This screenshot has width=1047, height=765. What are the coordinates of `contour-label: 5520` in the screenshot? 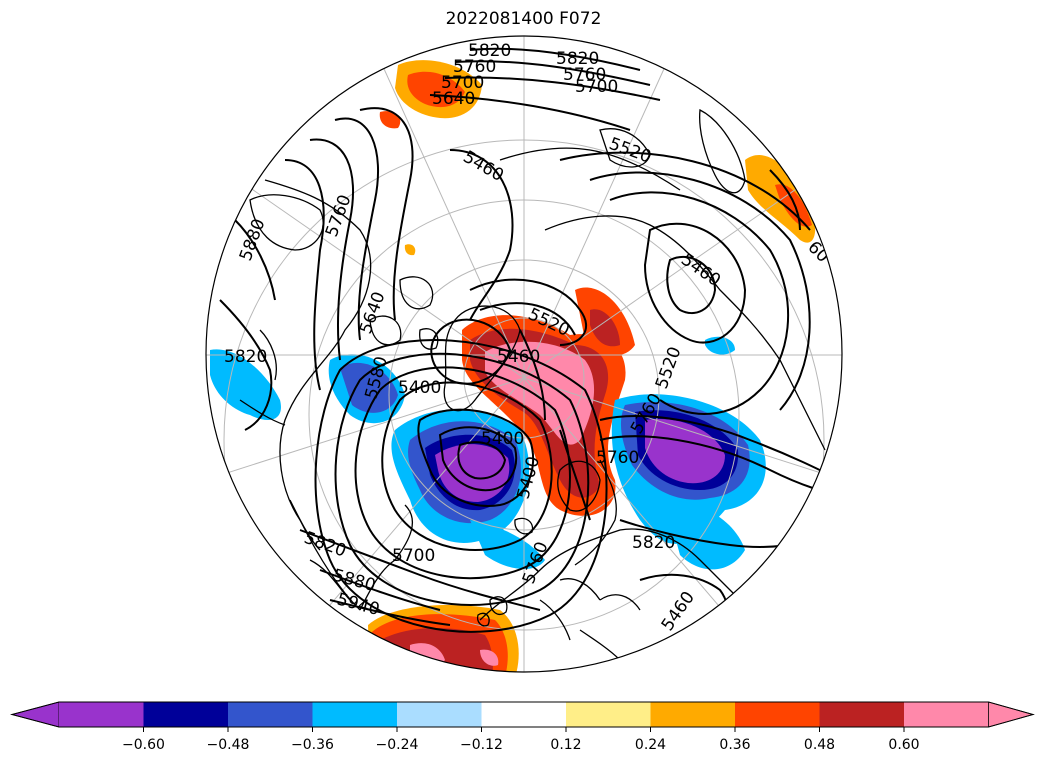 It's located at (669, 367).